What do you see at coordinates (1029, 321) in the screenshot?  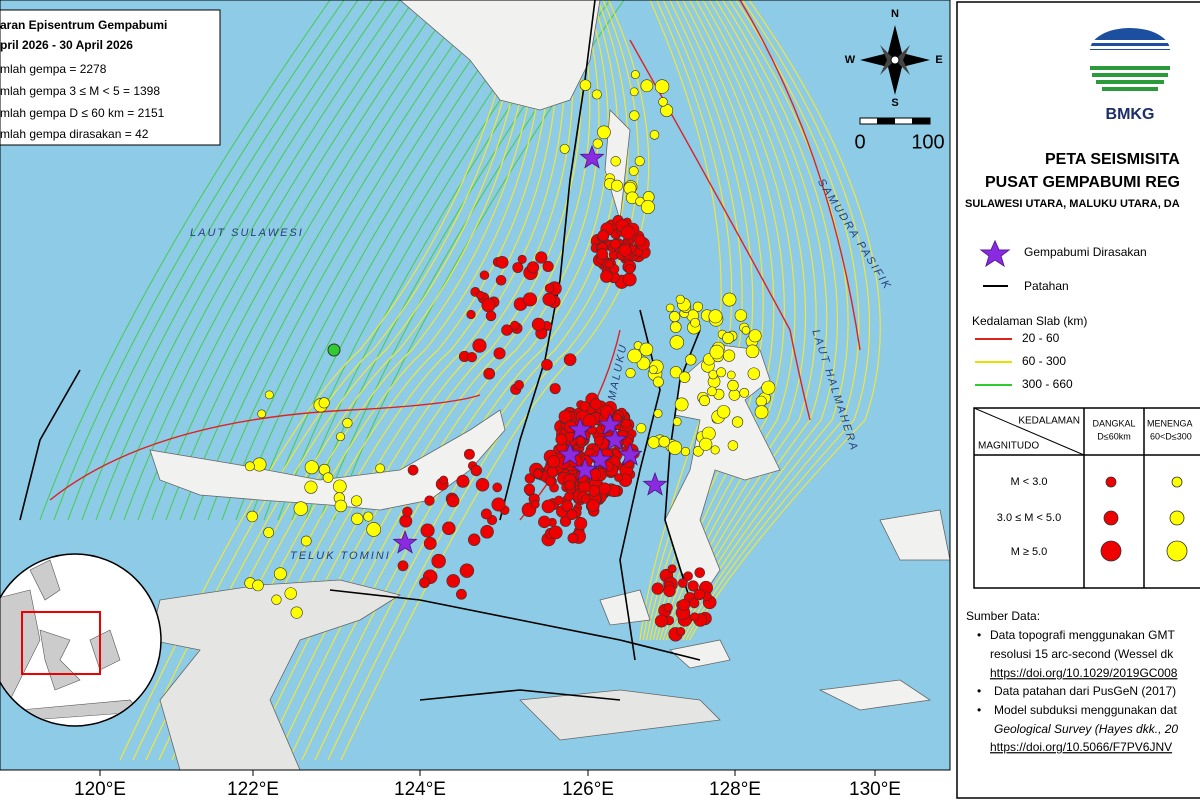 I see `legend-title: Kedalaman Slab (km)` at bounding box center [1029, 321].